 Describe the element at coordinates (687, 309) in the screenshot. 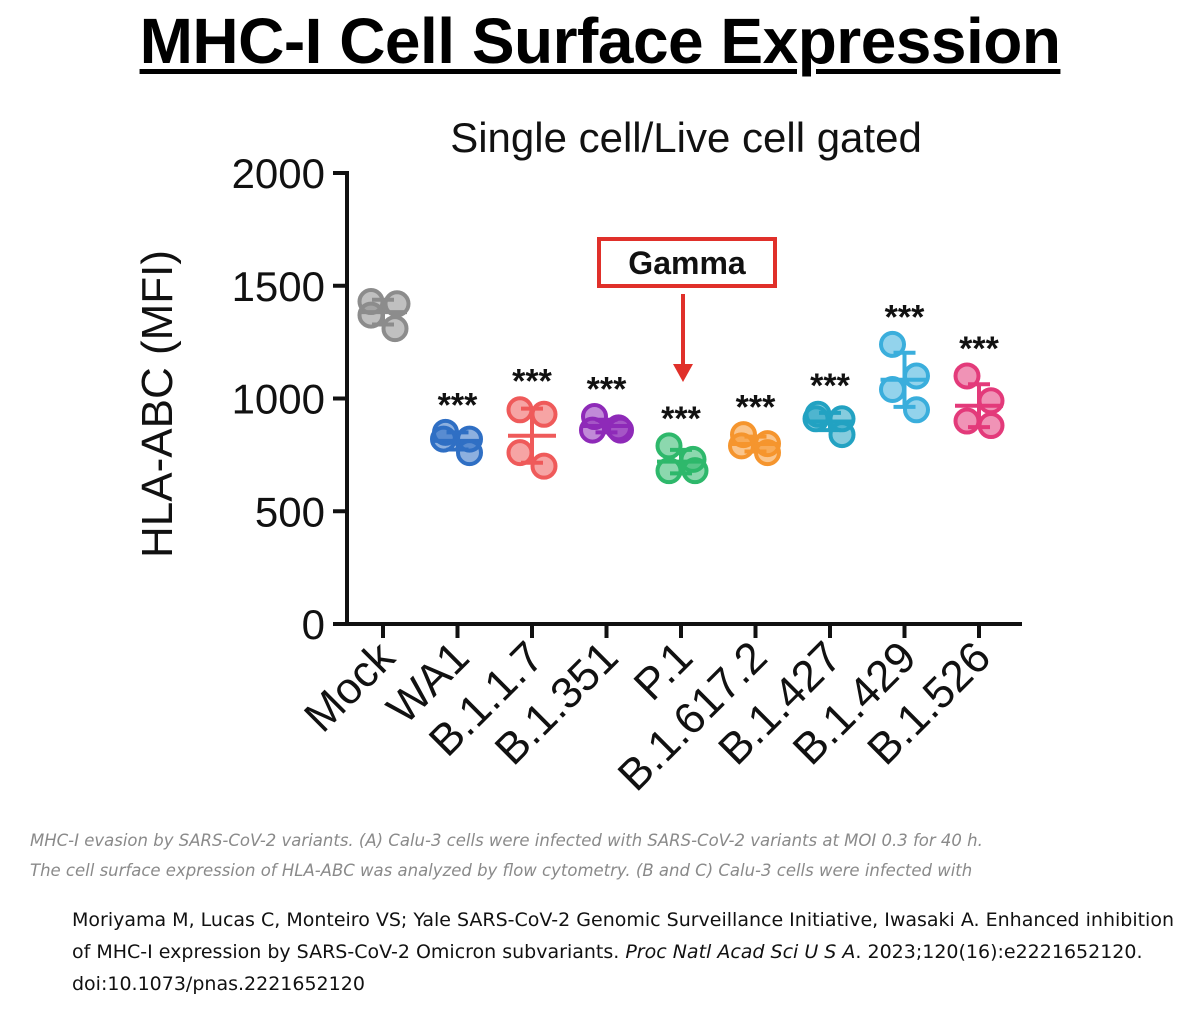

I see `gamma-annotation: Gamma` at that location.